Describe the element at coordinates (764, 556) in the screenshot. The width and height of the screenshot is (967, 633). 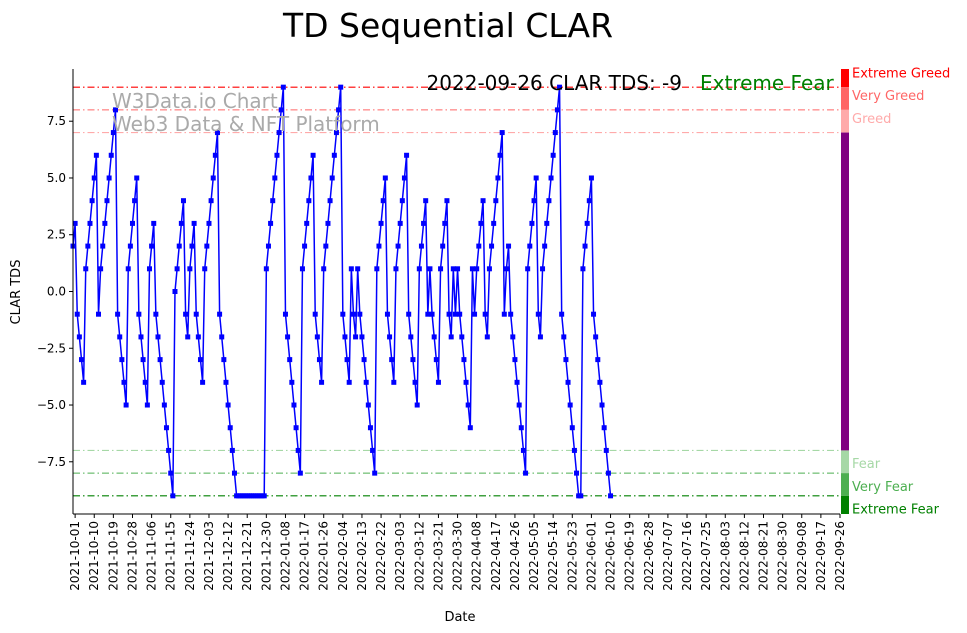
I see `x-tick-label-36: 2022-08-21` at that location.